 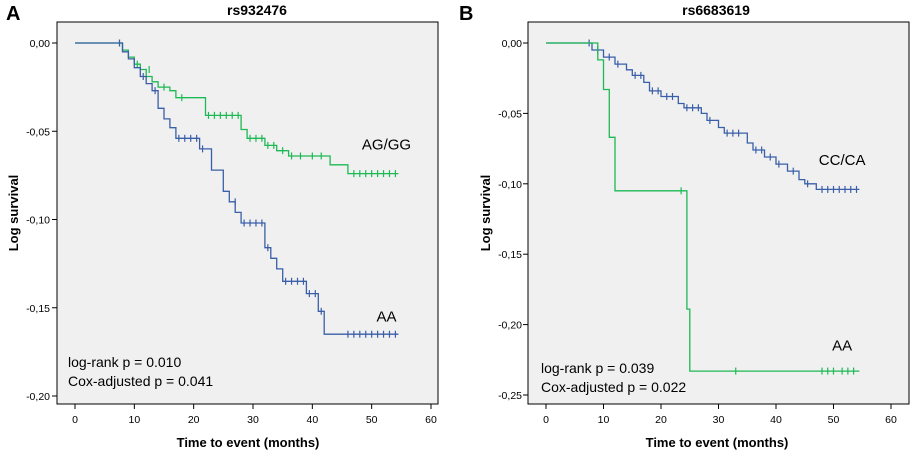 What do you see at coordinates (40, 44) in the screenshot?
I see `panel-a-y-tick-label: 0,00` at bounding box center [40, 44].